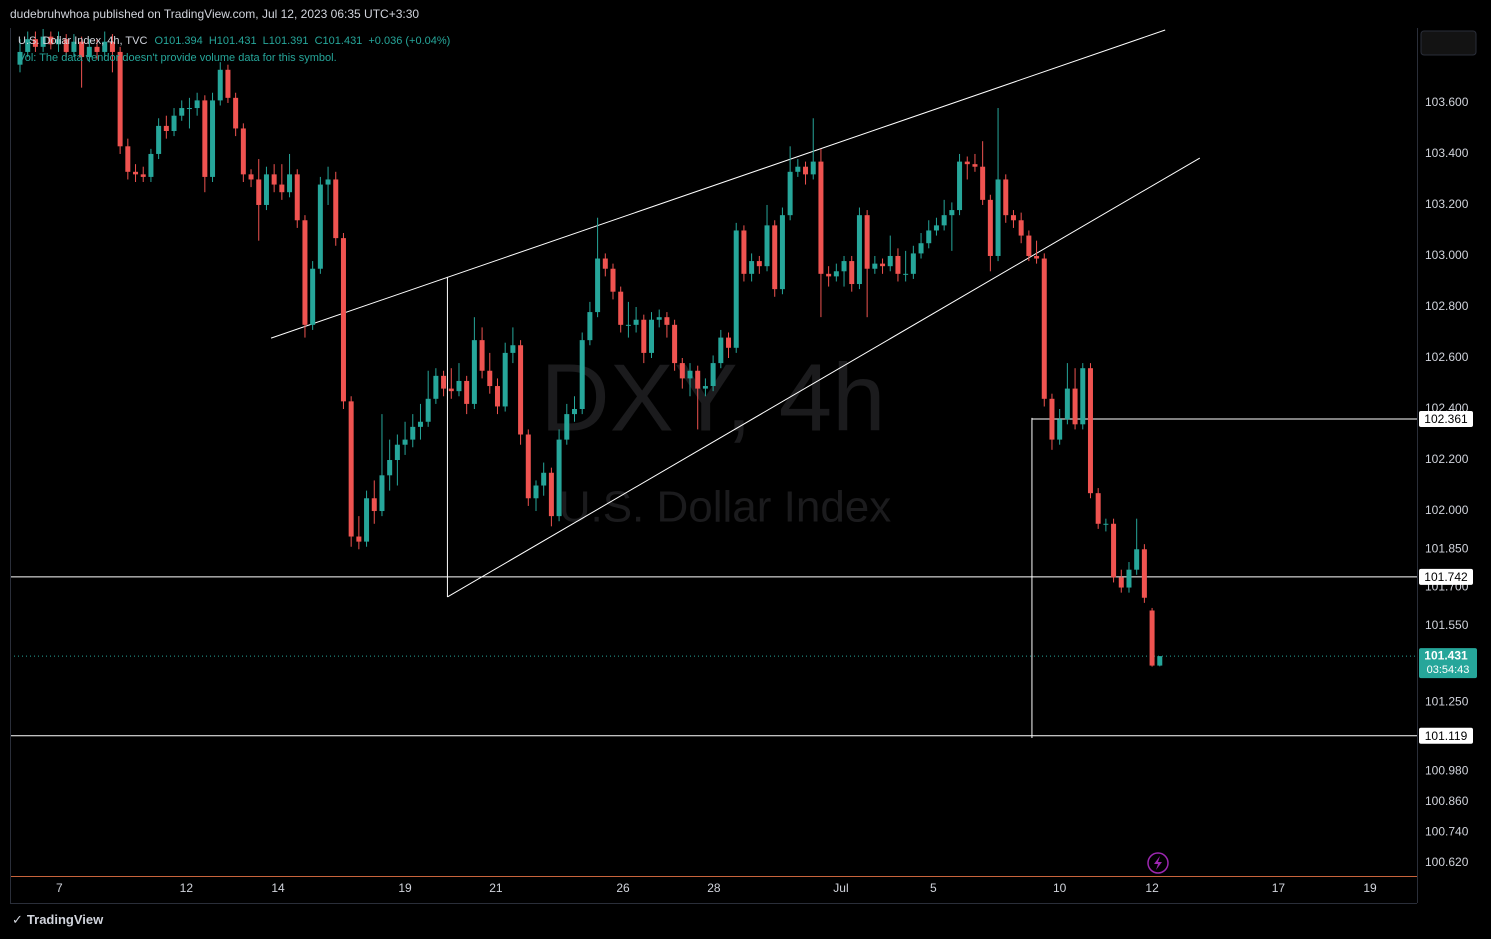  I want to click on price-tag, so click(1446, 418).